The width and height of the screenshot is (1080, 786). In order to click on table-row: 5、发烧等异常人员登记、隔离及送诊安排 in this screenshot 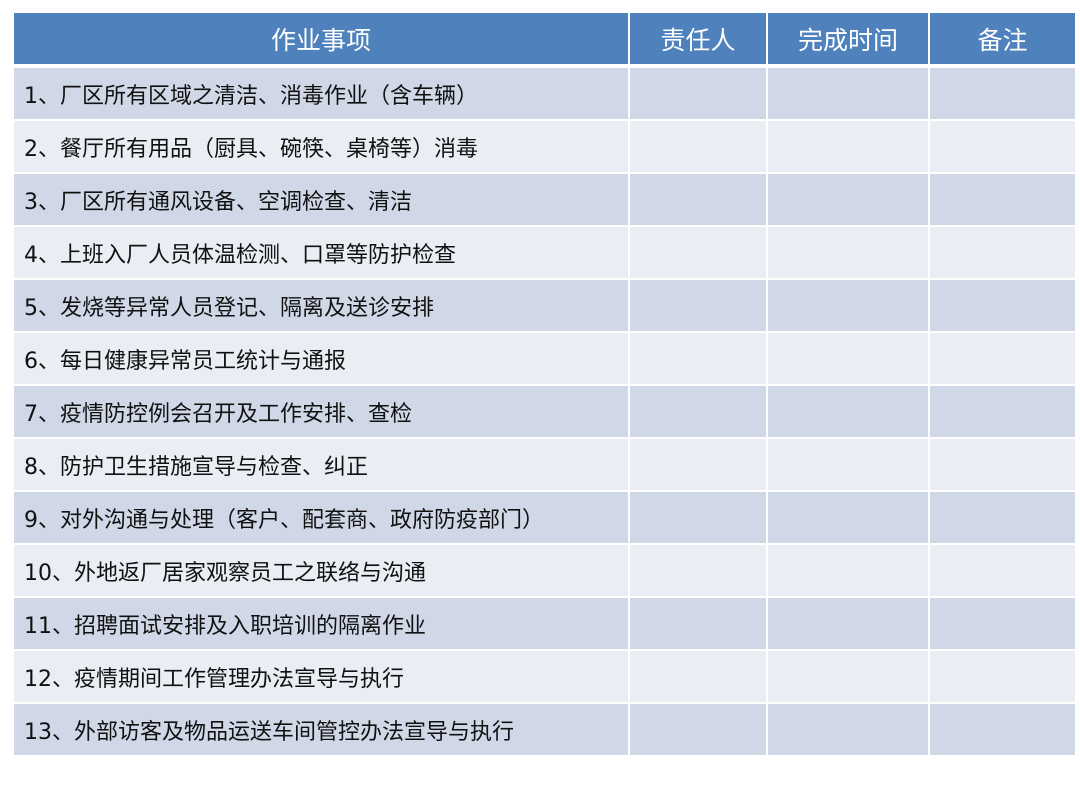, I will do `click(544, 305)`.